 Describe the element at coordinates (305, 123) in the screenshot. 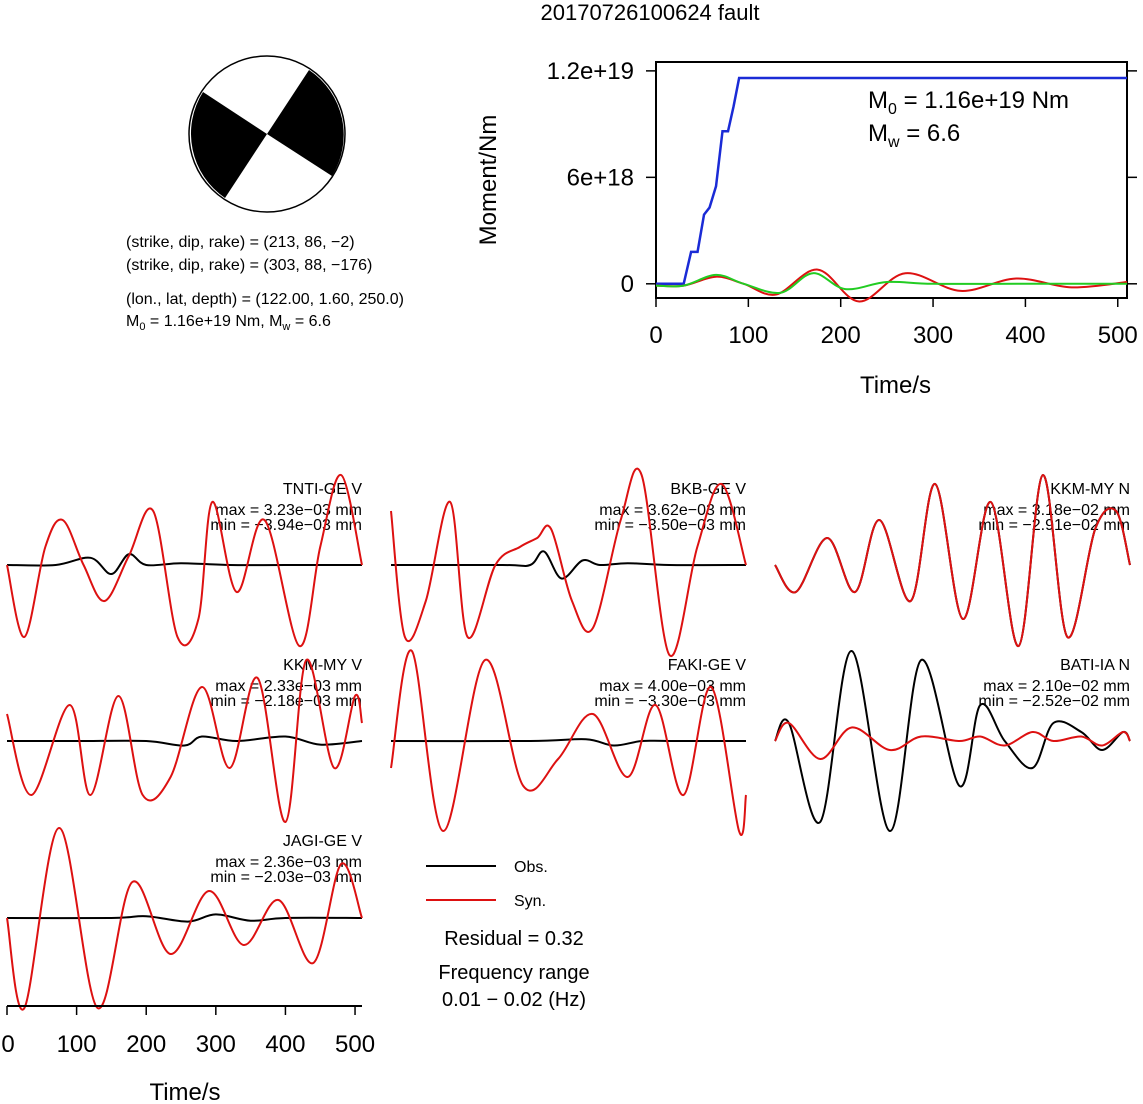

I see `beachball-compressional-quadrant-a` at that location.